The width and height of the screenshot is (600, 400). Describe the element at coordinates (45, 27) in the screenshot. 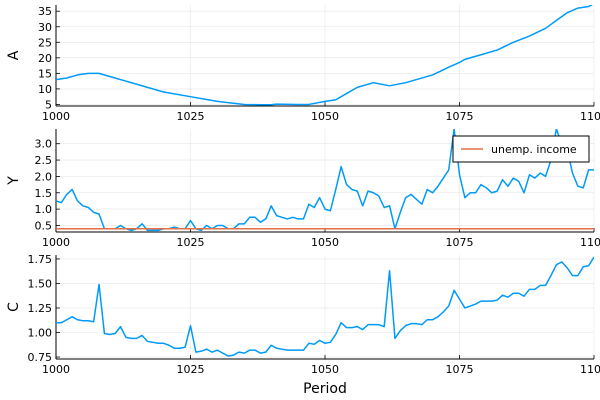

I see `y-tick-label: 30` at that location.